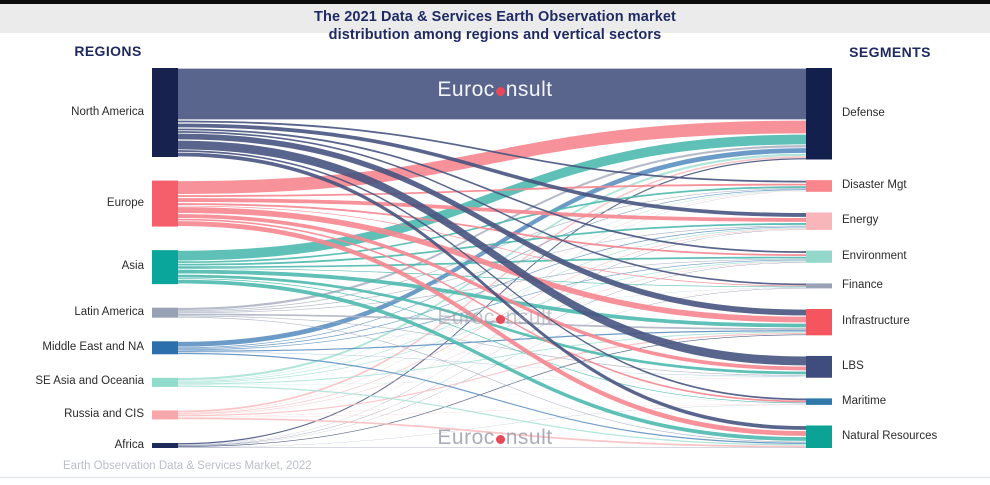 Image resolution: width=990 pixels, height=485 pixels. Describe the element at coordinates (819, 256) in the screenshot. I see `segment-node-environment` at that location.